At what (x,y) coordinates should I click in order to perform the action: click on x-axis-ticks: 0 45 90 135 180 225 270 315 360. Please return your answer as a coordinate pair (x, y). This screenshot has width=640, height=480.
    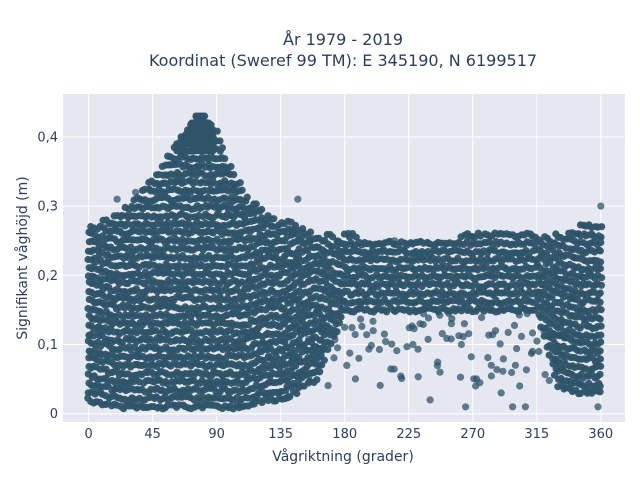
    Looking at the image, I should click on (348, 434).